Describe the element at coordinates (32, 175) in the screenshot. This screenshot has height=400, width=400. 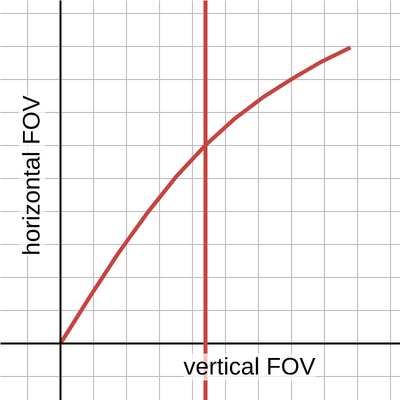
I see `y-axis-title: horizontal FOV` at that location.